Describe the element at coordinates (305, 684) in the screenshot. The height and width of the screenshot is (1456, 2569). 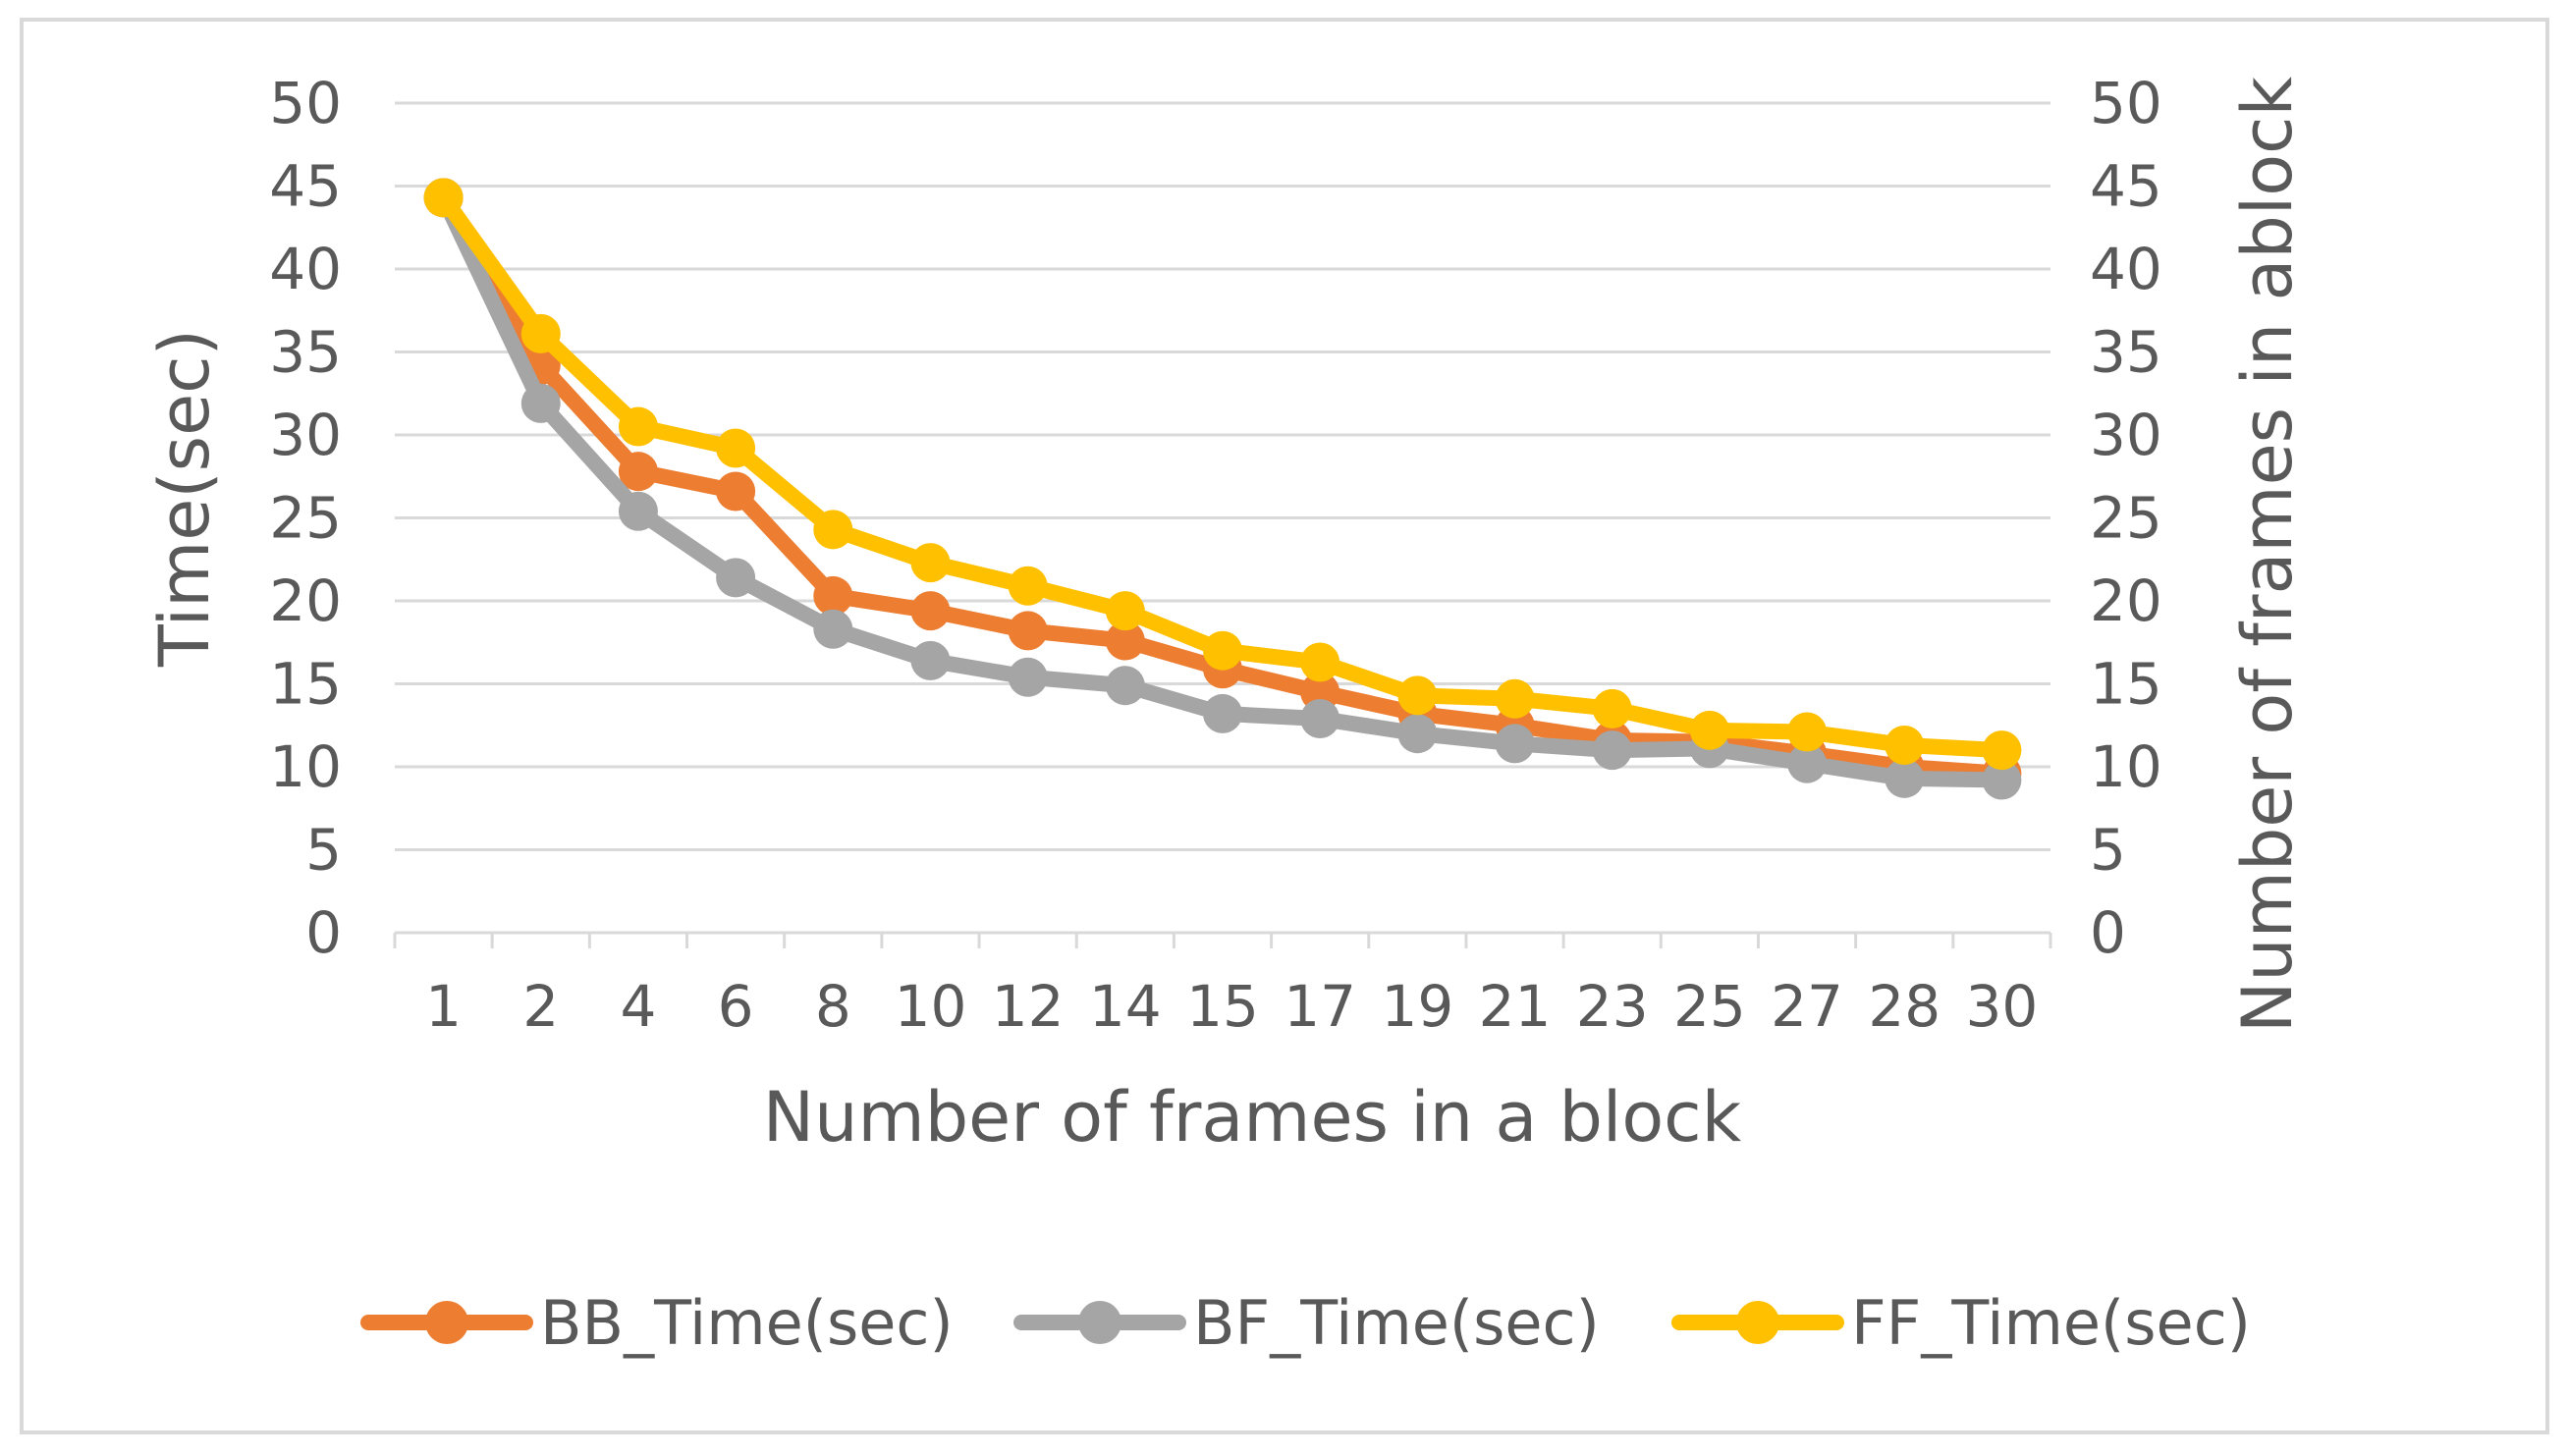
I see `y-tick-label: 15` at that location.